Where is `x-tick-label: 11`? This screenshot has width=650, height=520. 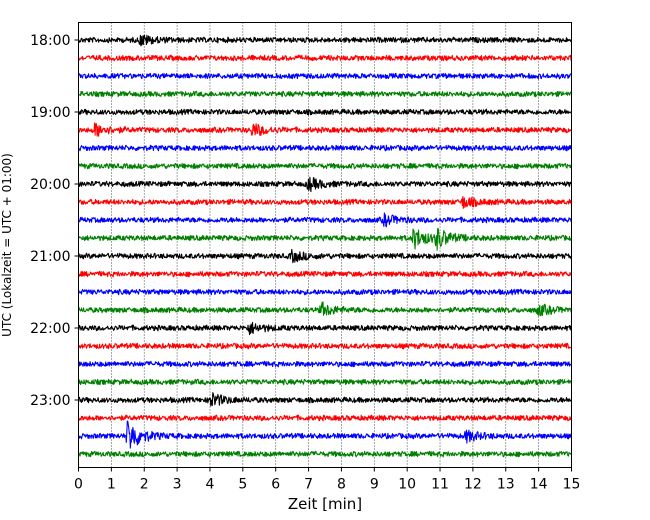
x-tick-label: 11 is located at coordinates (440, 485).